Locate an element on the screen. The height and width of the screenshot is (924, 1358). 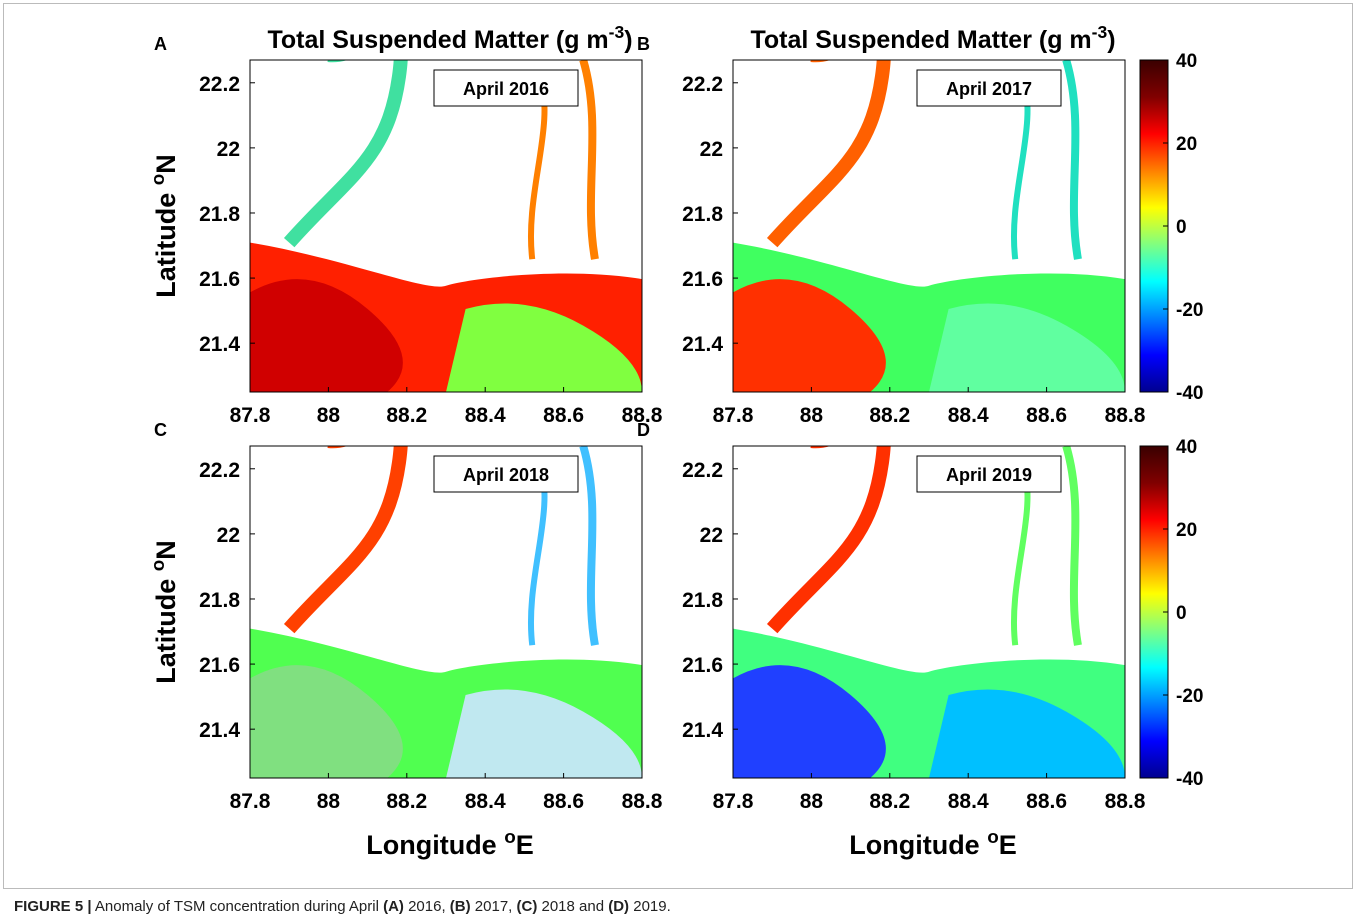
panel-label: C is located at coordinates (160, 430).